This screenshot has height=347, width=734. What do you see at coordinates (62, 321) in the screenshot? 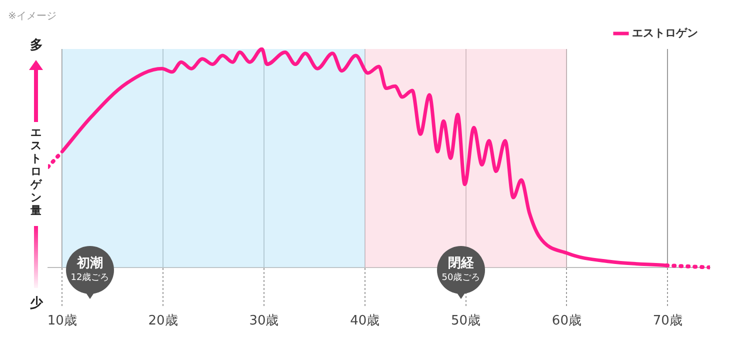
I see `x-tick-label: 10歳` at bounding box center [62, 321].